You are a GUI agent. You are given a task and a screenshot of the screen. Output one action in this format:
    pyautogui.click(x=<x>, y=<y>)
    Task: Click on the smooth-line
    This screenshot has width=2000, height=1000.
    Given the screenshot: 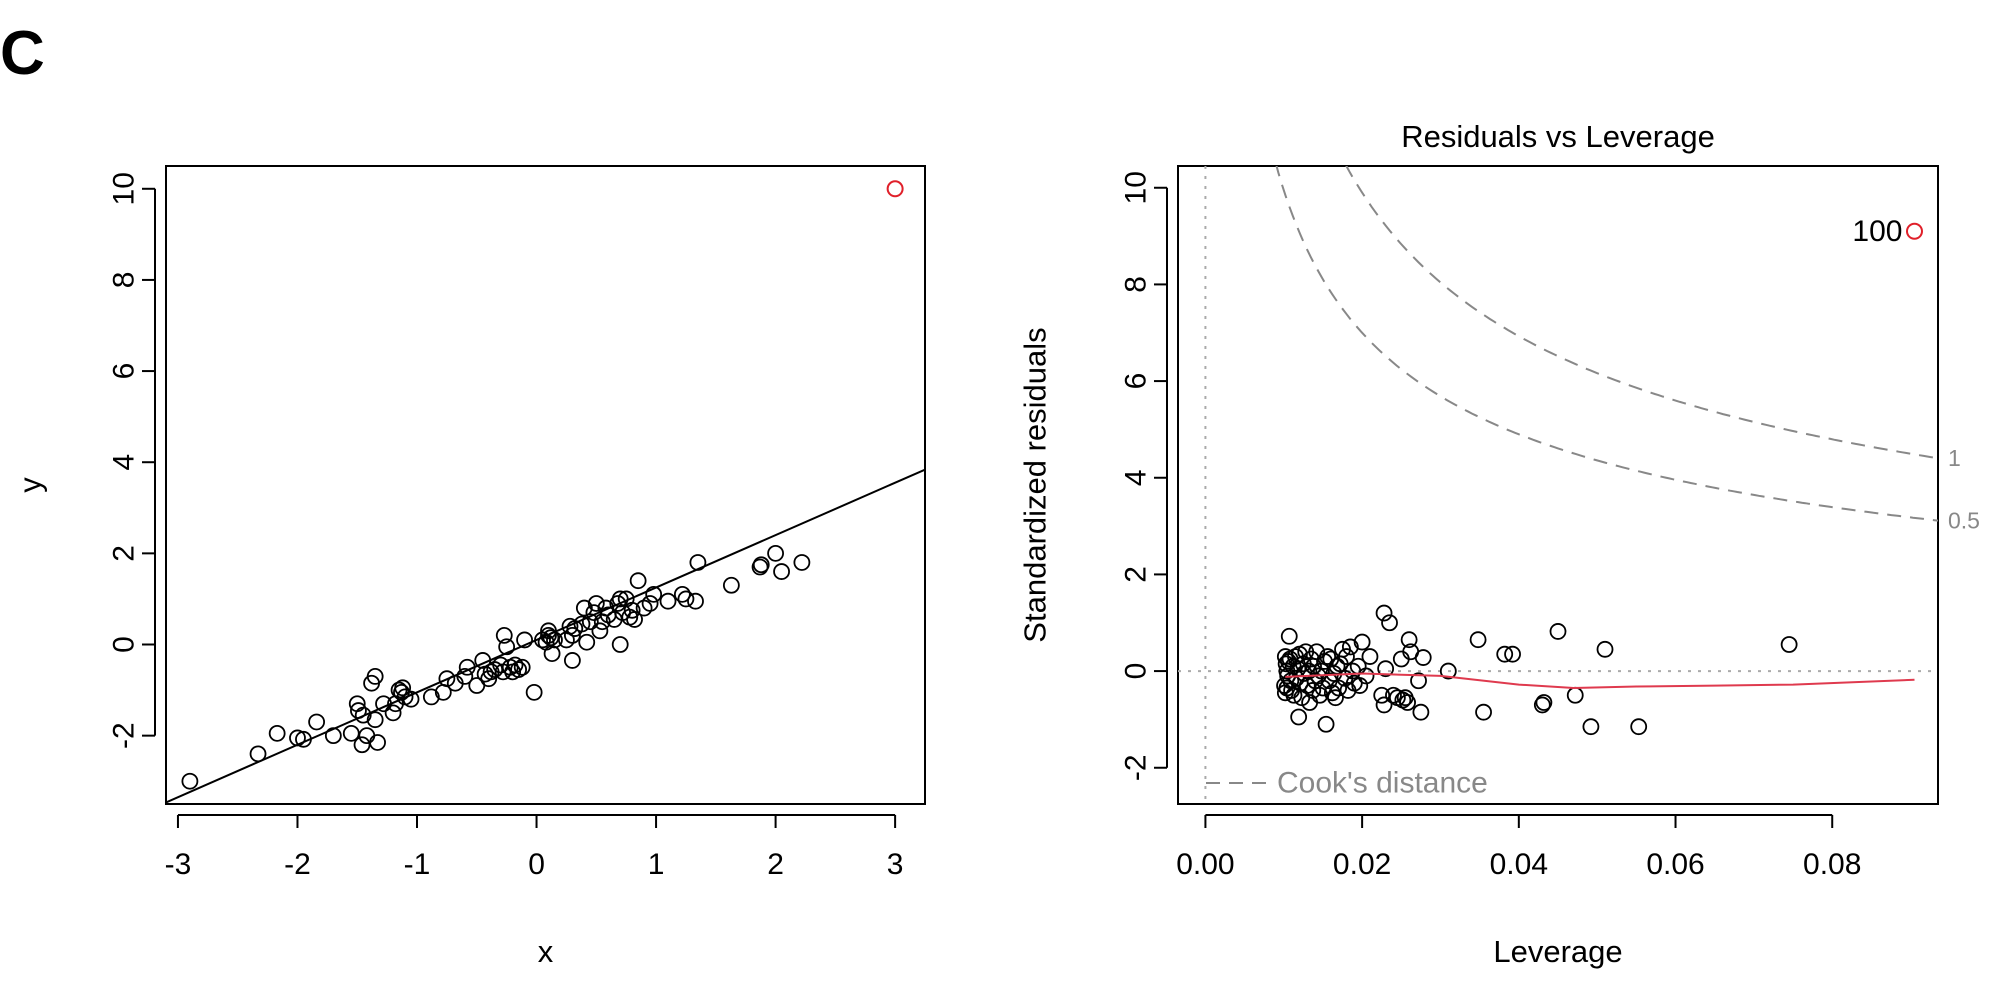 What is the action you would take?
    pyautogui.click(x=1600, y=681)
    